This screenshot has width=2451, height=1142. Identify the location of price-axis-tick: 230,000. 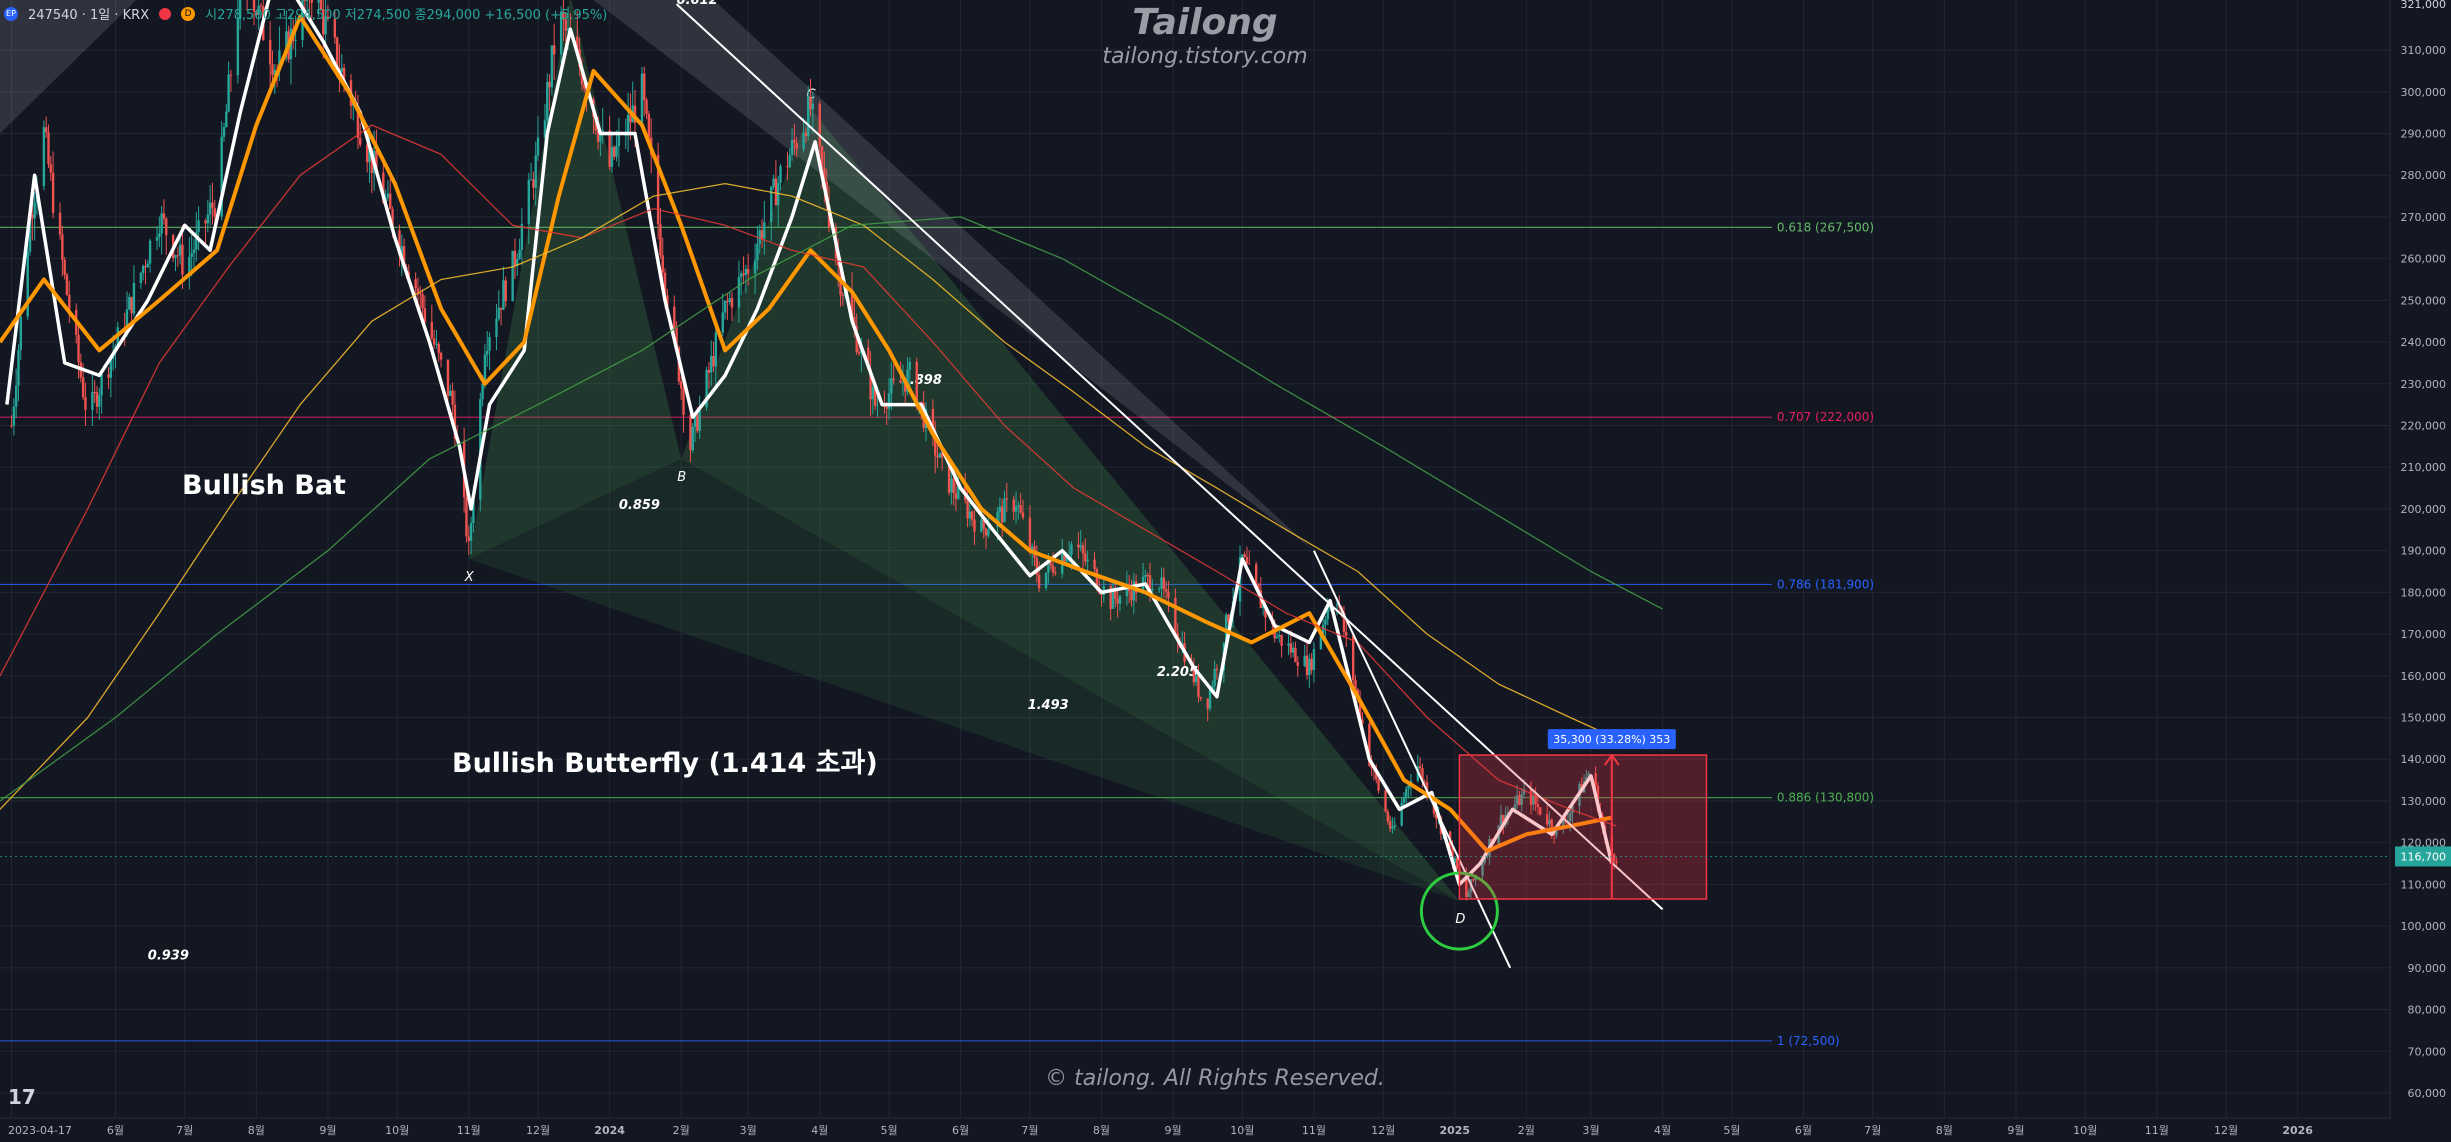
(2424, 384).